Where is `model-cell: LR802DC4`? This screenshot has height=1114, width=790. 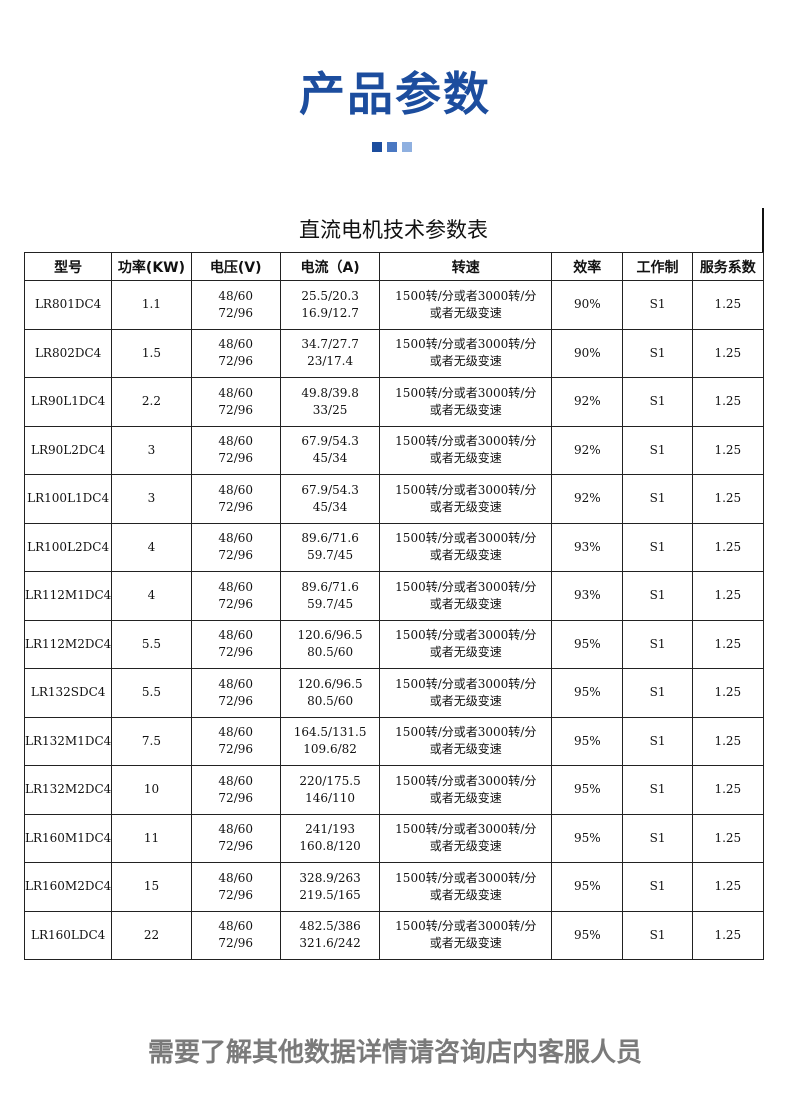 model-cell: LR802DC4 is located at coordinates (68, 353).